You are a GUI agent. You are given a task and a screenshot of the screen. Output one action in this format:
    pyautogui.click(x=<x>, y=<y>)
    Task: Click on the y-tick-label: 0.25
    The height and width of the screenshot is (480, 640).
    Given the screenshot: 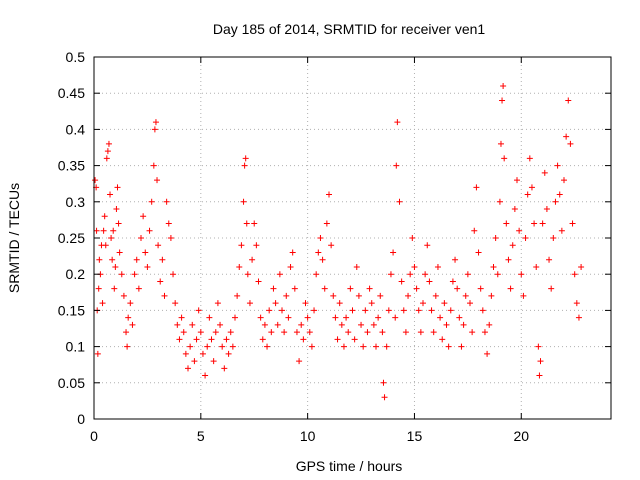 What is the action you would take?
    pyautogui.click(x=71, y=238)
    